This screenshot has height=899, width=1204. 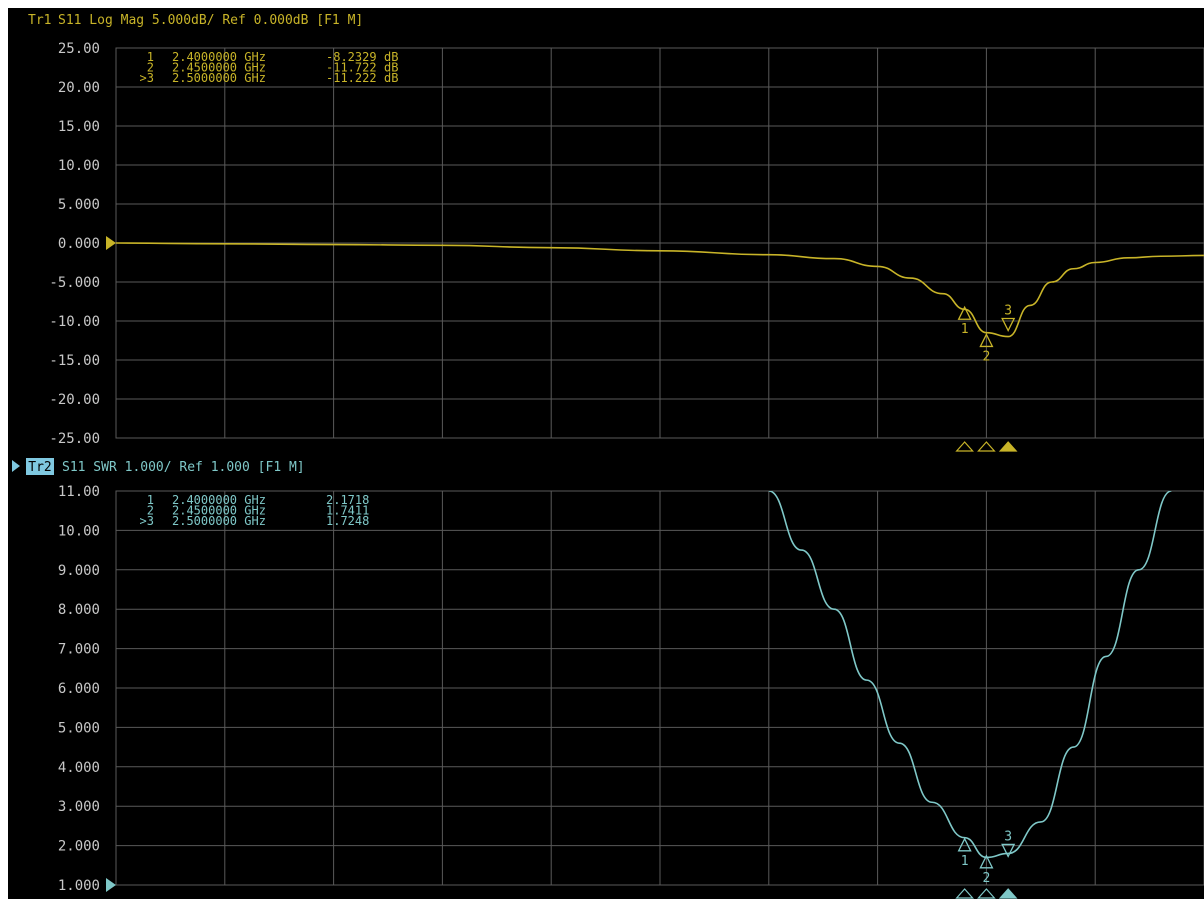 What do you see at coordinates (39, 20) in the screenshot?
I see `trace1-id-label: Tr1` at bounding box center [39, 20].